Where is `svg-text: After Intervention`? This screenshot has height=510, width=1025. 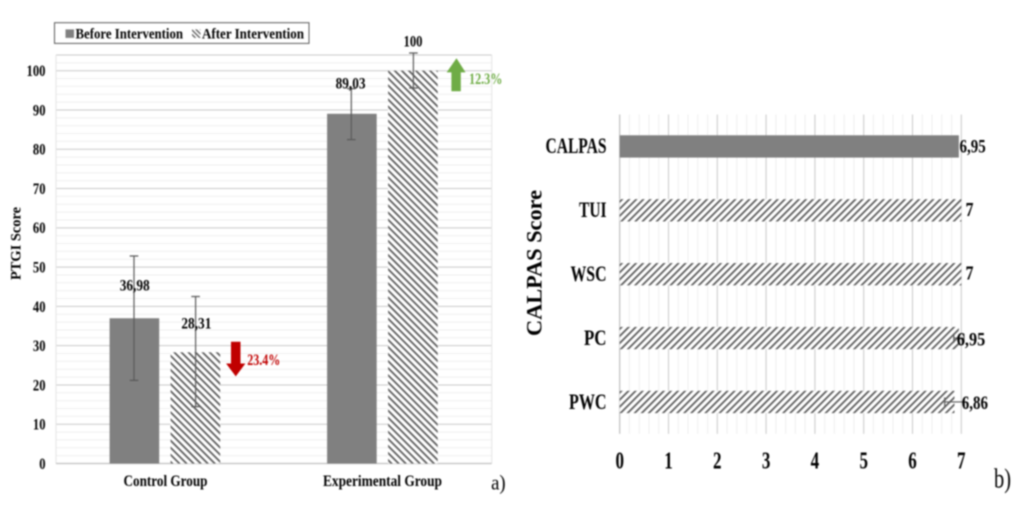 svg-text: After Intervention is located at coordinates (253, 34).